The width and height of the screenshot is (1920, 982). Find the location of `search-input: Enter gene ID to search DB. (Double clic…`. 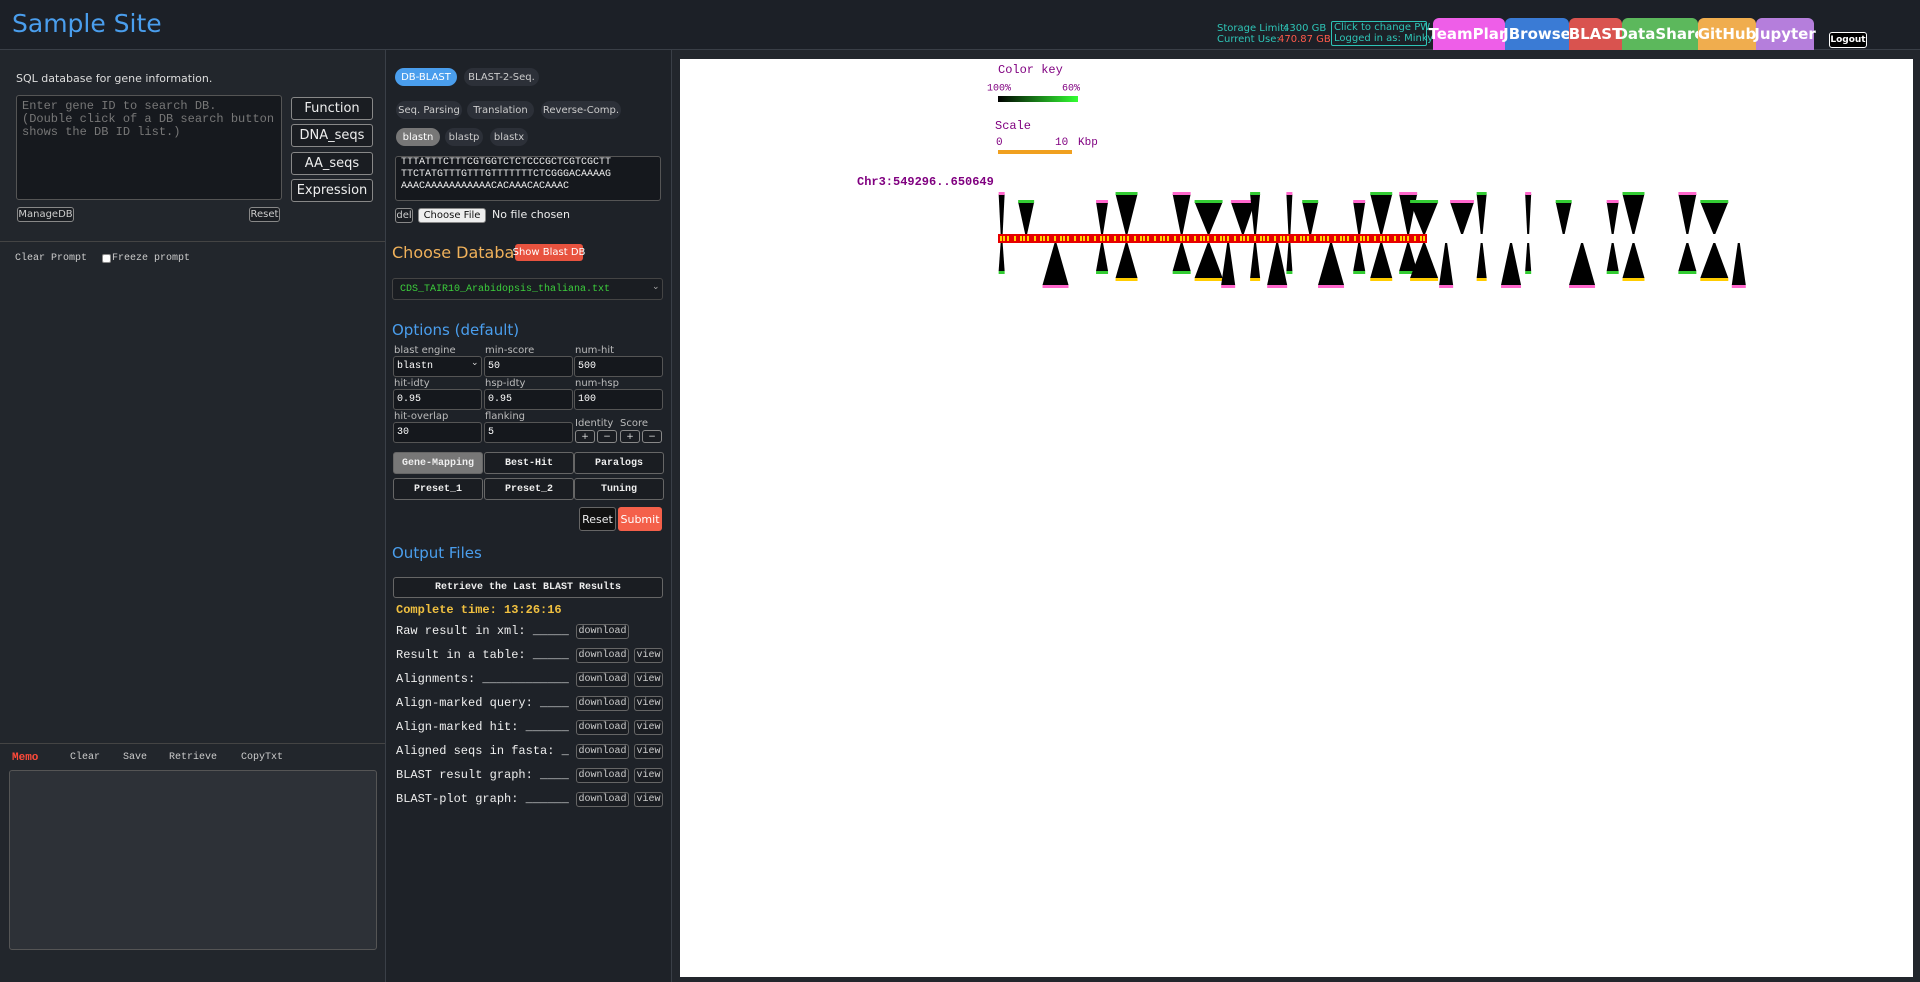

search-input: Enter gene ID to search DB. (Double clic… is located at coordinates (149, 147).